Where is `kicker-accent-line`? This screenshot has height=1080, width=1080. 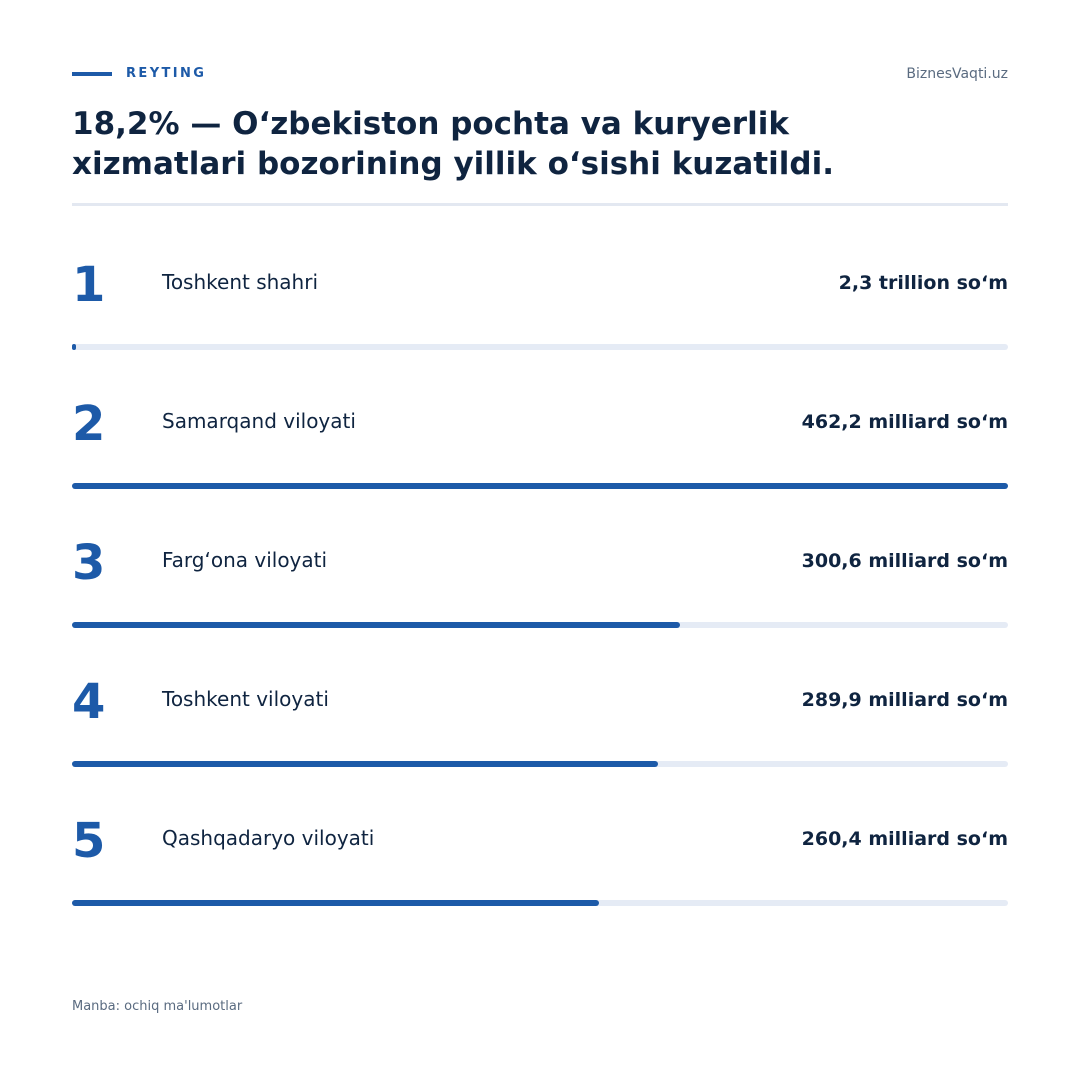 kicker-accent-line is located at coordinates (92, 74).